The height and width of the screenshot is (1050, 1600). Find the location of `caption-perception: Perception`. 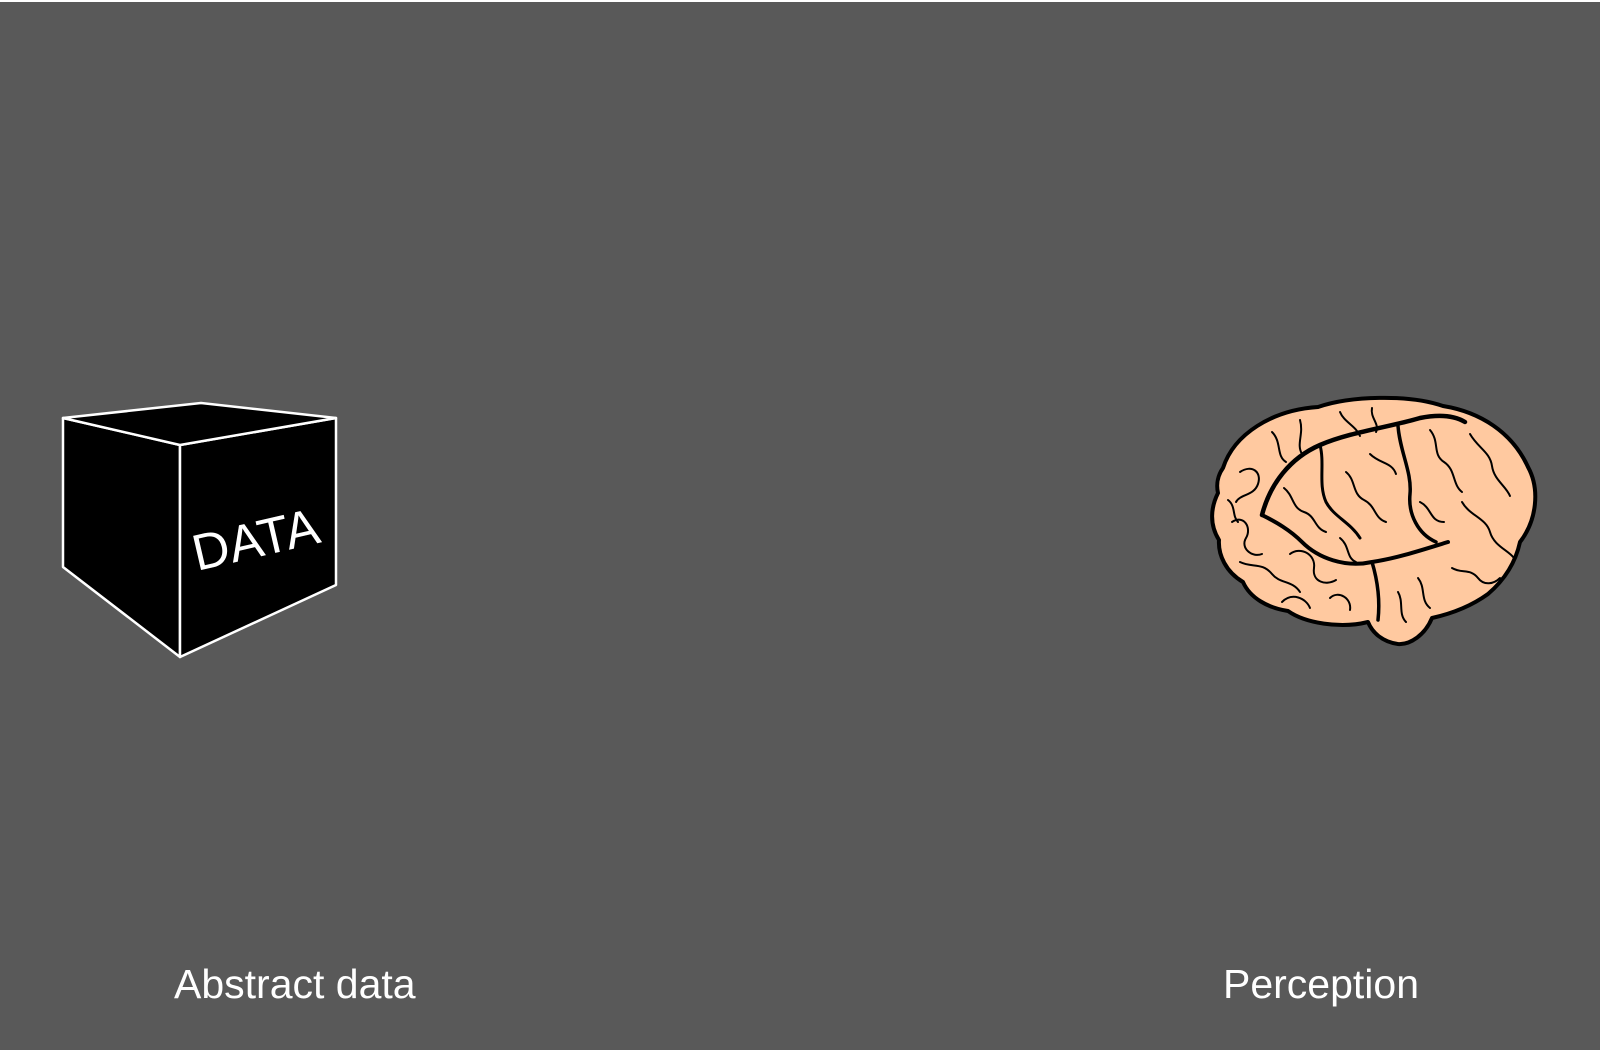

caption-perception: Perception is located at coordinates (1321, 984).